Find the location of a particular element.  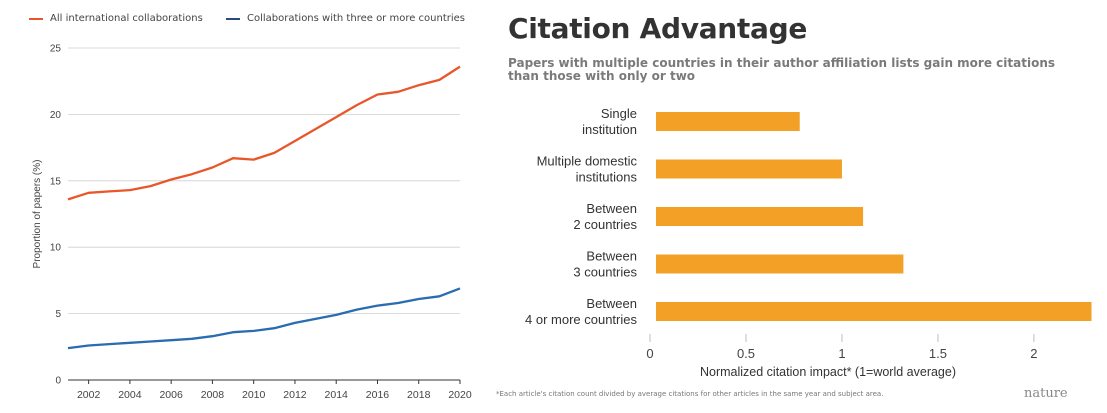

x-tick-label: 2006 is located at coordinates (171, 395).